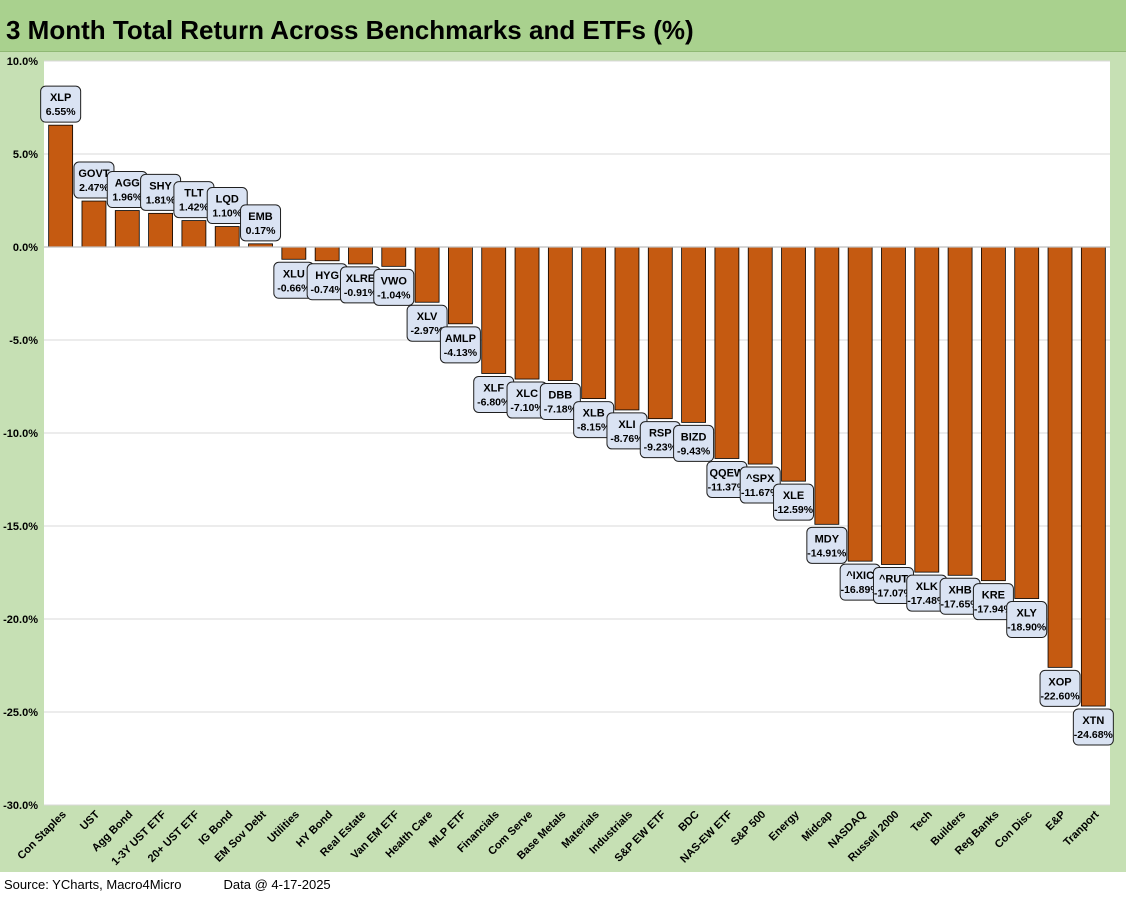  What do you see at coordinates (727, 487) in the screenshot?
I see `data-label-value: -11.37%` at bounding box center [727, 487].